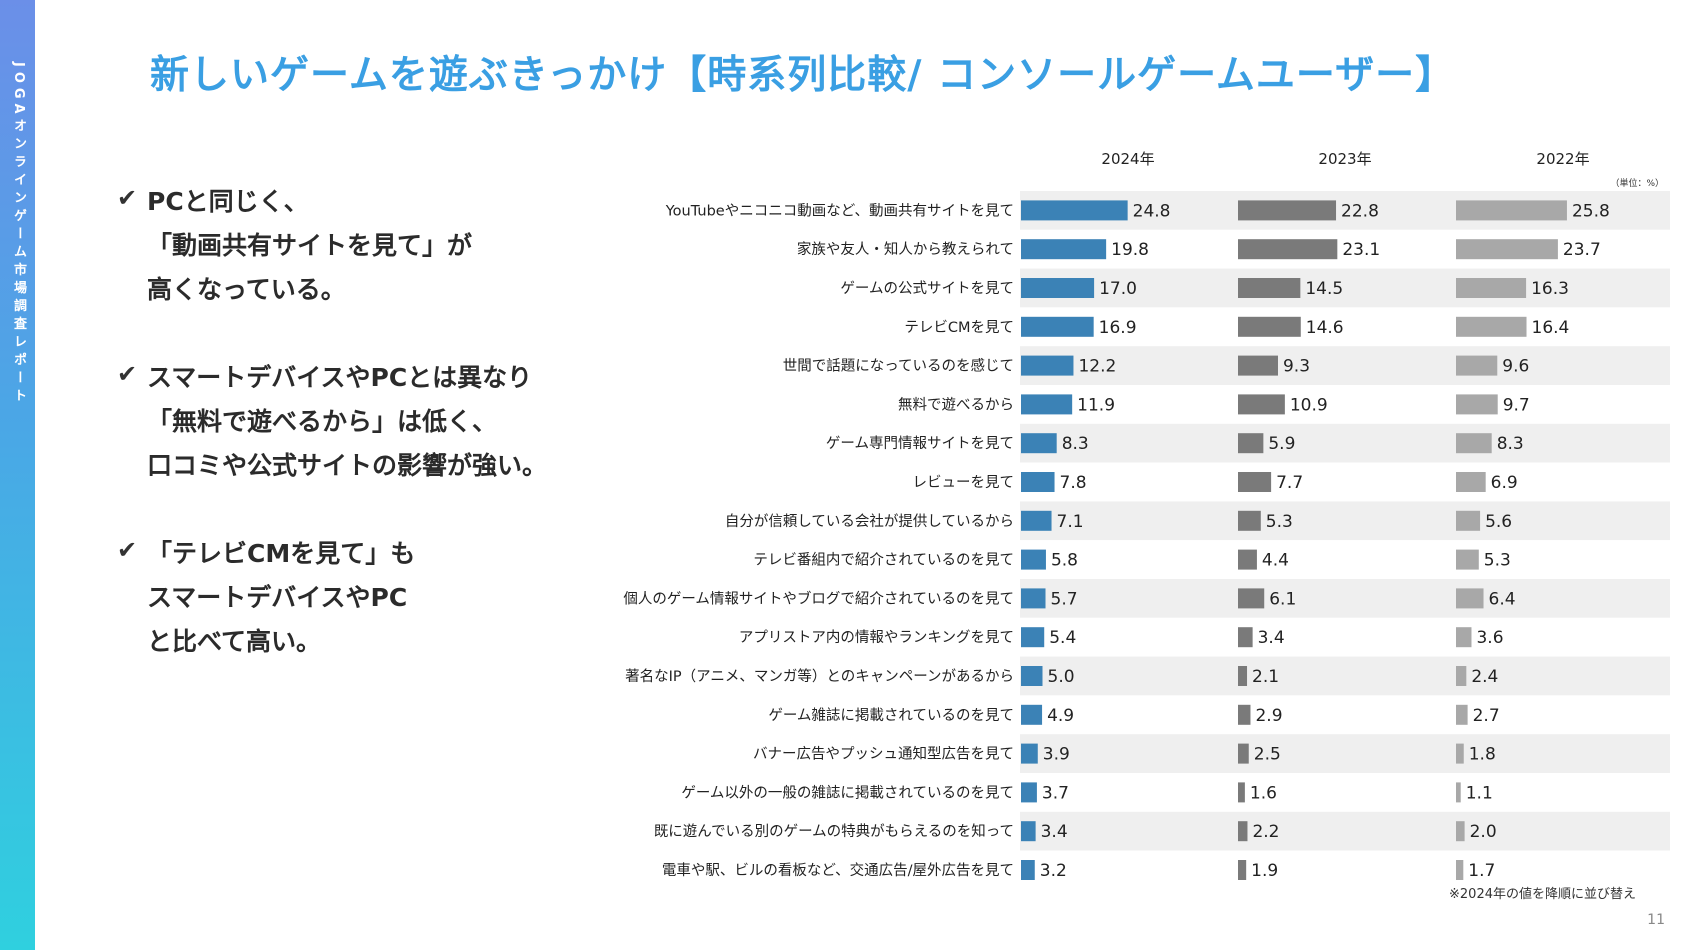  Describe the element at coordinates (1562, 159) in the screenshot. I see `series-header: 2022年` at that location.